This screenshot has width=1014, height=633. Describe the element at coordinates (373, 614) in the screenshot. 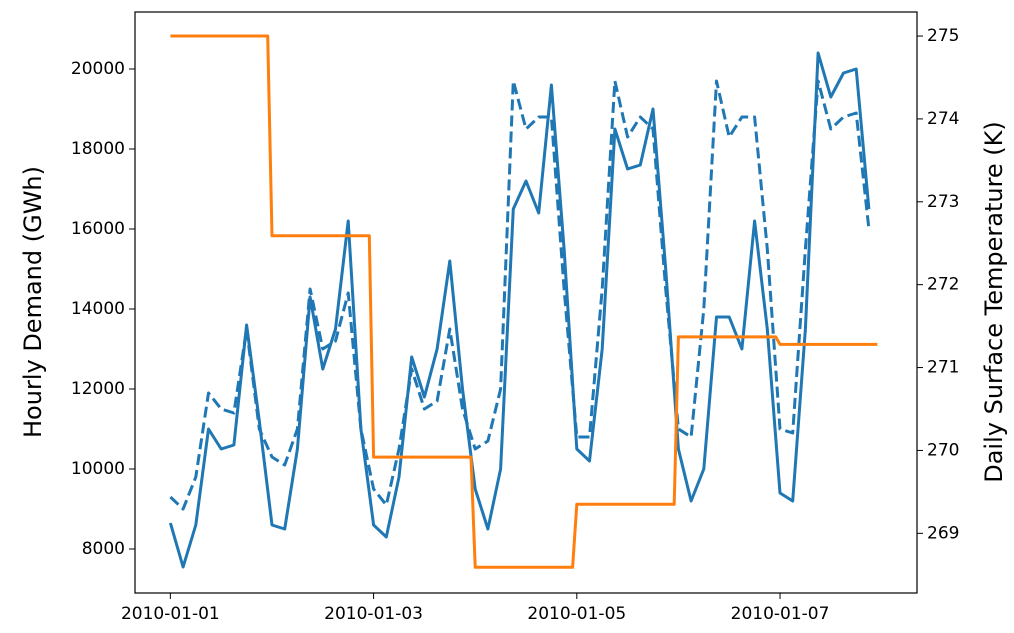

I see `x-tick-label: 2010-01-03` at that location.